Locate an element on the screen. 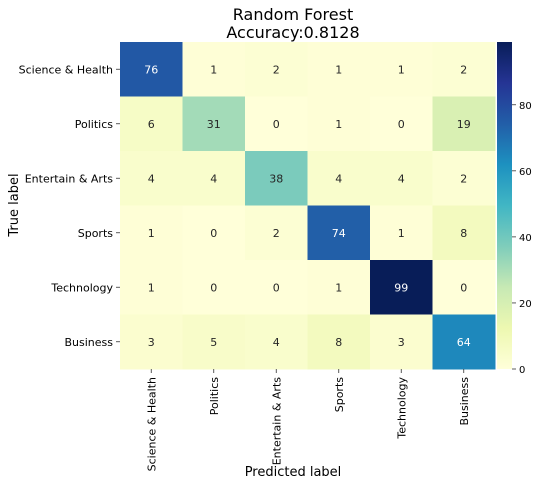 The width and height of the screenshot is (539, 485). colorbar-tick-label: 40 is located at coordinates (525, 238).